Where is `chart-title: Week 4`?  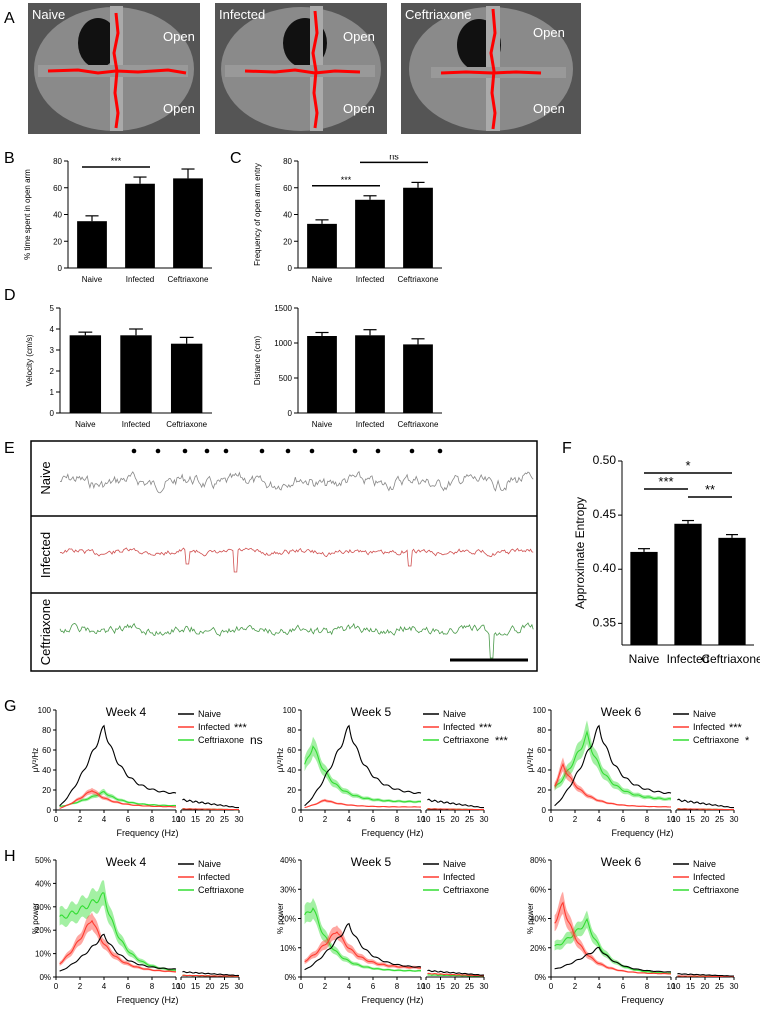 chart-title: Week 4 is located at coordinates (126, 712).